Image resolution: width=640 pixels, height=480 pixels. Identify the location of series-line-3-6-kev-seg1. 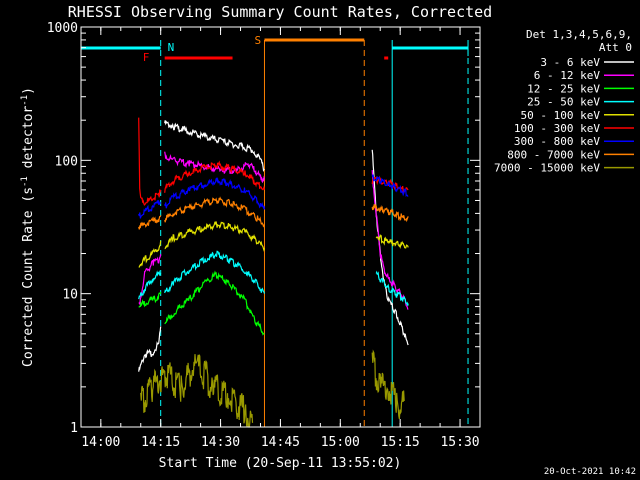
(214, 146).